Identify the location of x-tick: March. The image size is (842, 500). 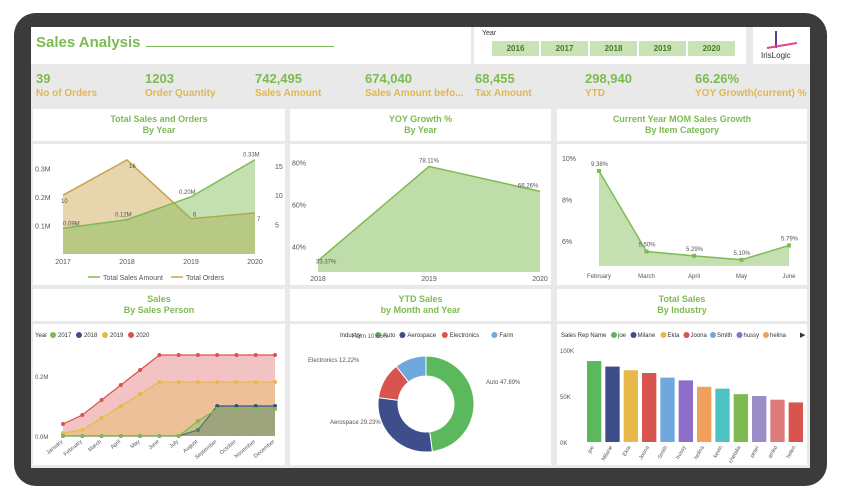
(95, 446).